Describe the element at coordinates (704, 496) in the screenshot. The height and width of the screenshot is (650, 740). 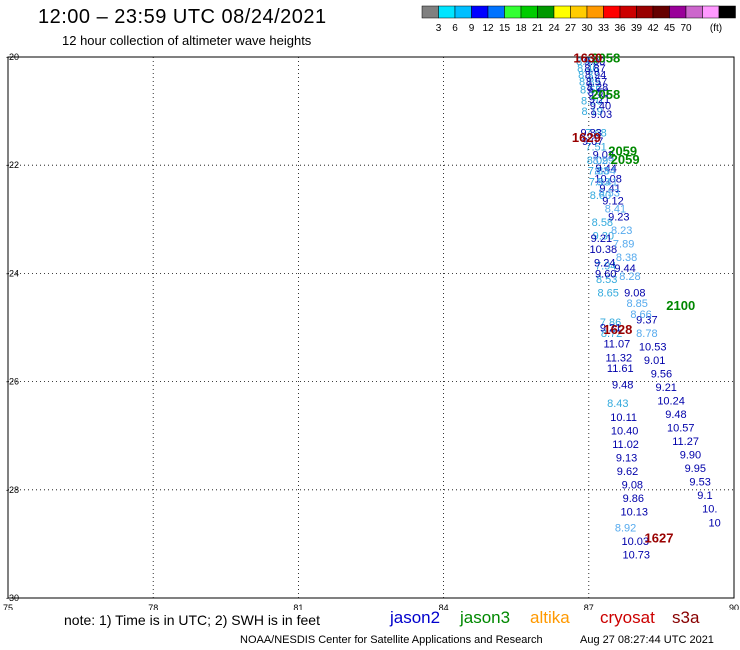
I see `wave-height-label: 9.1` at that location.